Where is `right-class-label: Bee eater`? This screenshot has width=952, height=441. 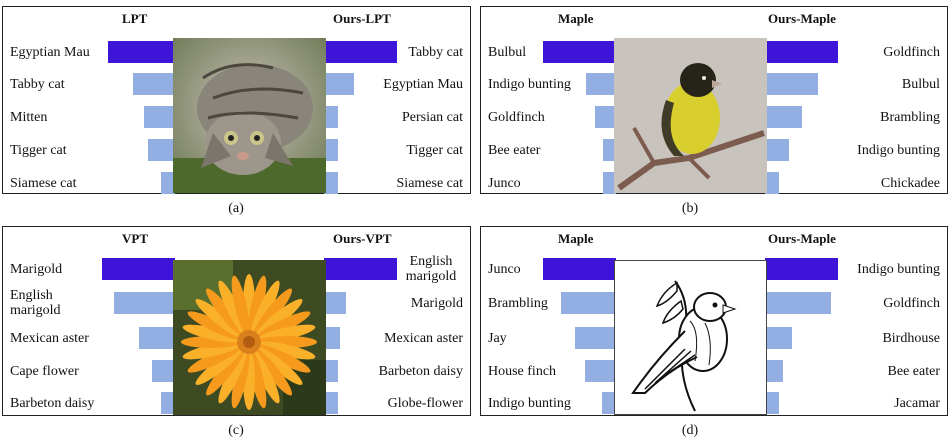 right-class-label: Bee eater is located at coordinates (913, 371).